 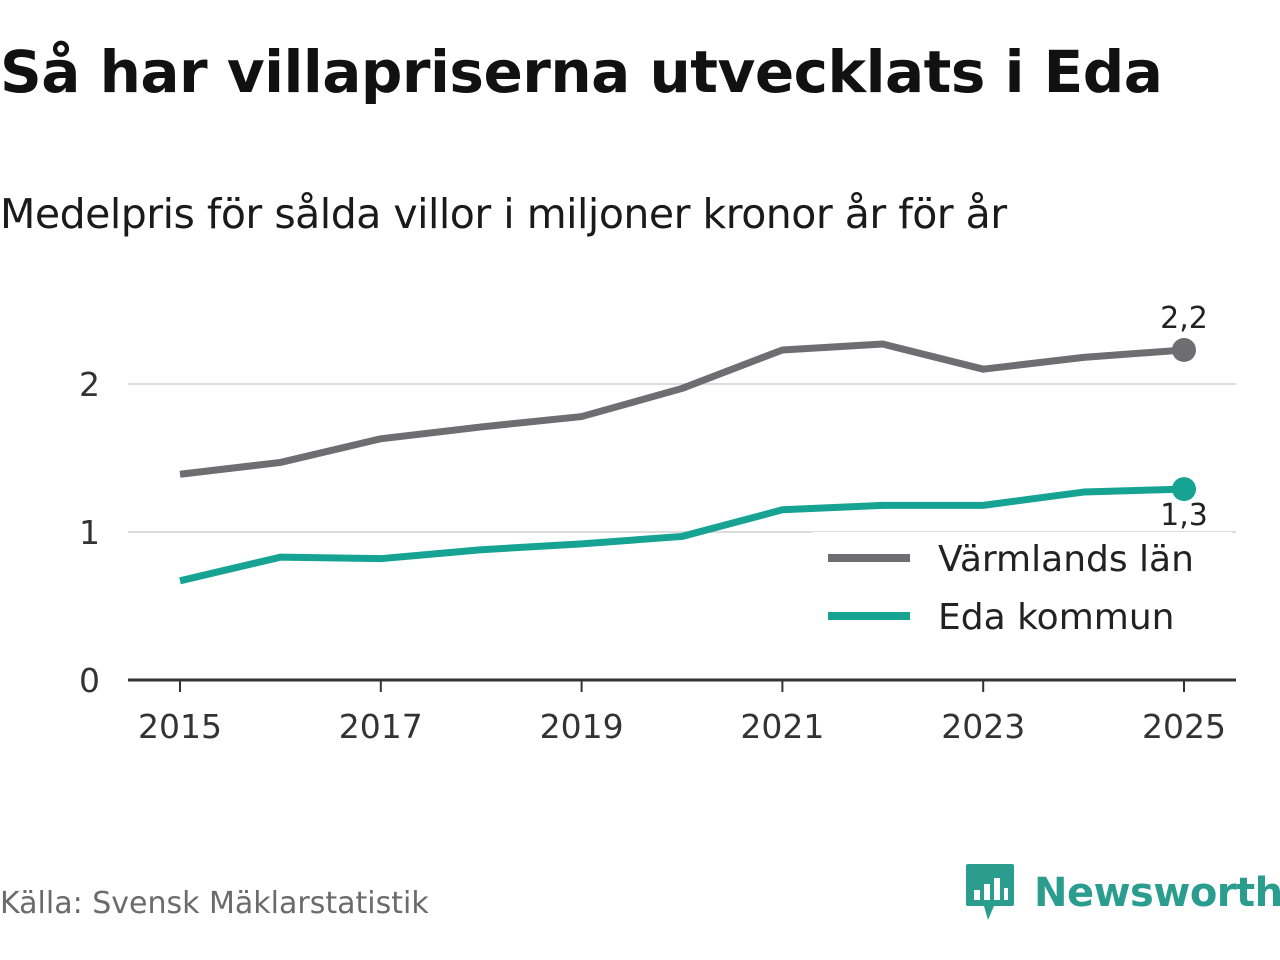 What do you see at coordinates (983, 726) in the screenshot?
I see `x-tick-label-2023: 2023` at bounding box center [983, 726].